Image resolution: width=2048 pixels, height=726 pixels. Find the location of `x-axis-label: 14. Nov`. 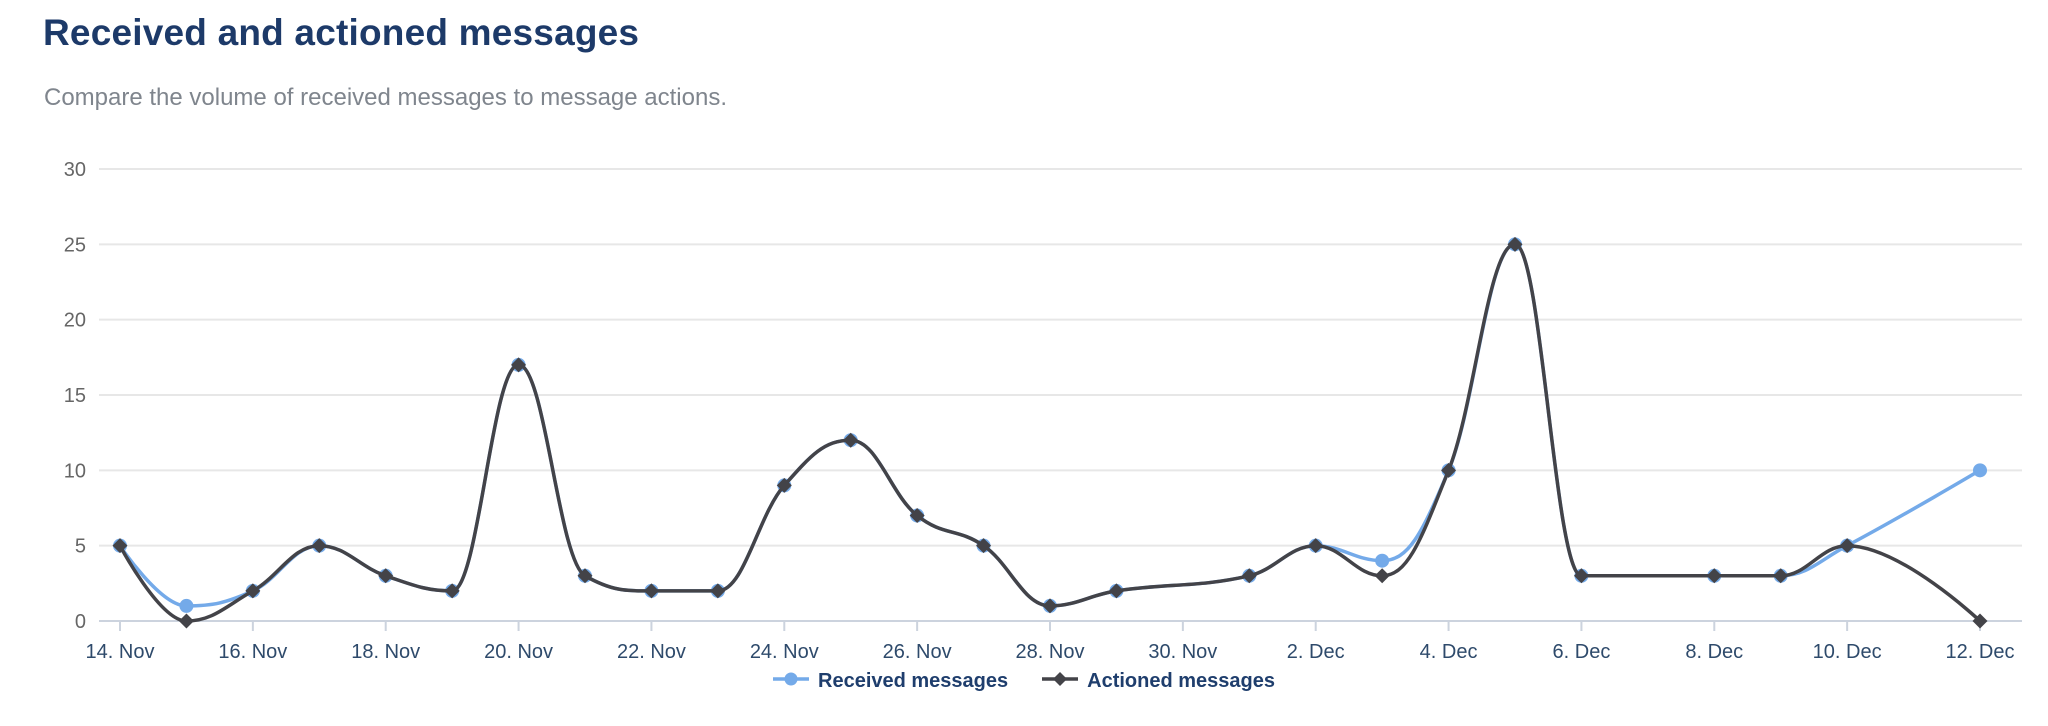

x-axis-label: 14. Nov is located at coordinates (120, 652).